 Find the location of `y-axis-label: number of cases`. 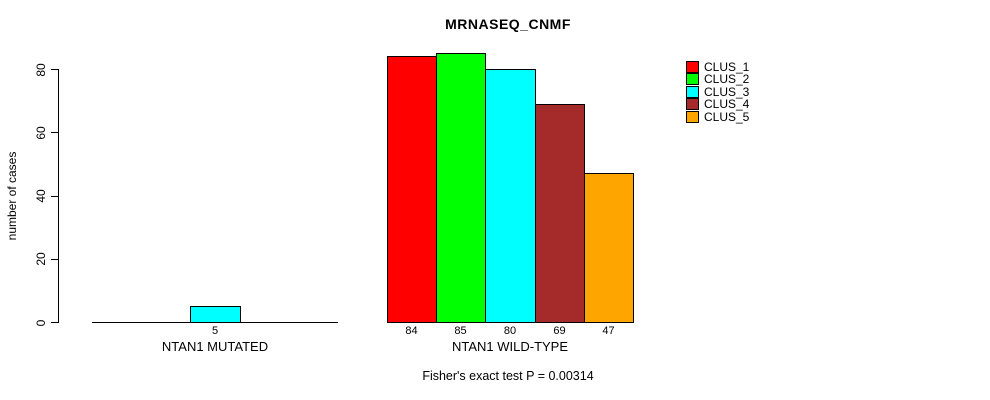

y-axis-label: number of cases is located at coordinates (12, 196).